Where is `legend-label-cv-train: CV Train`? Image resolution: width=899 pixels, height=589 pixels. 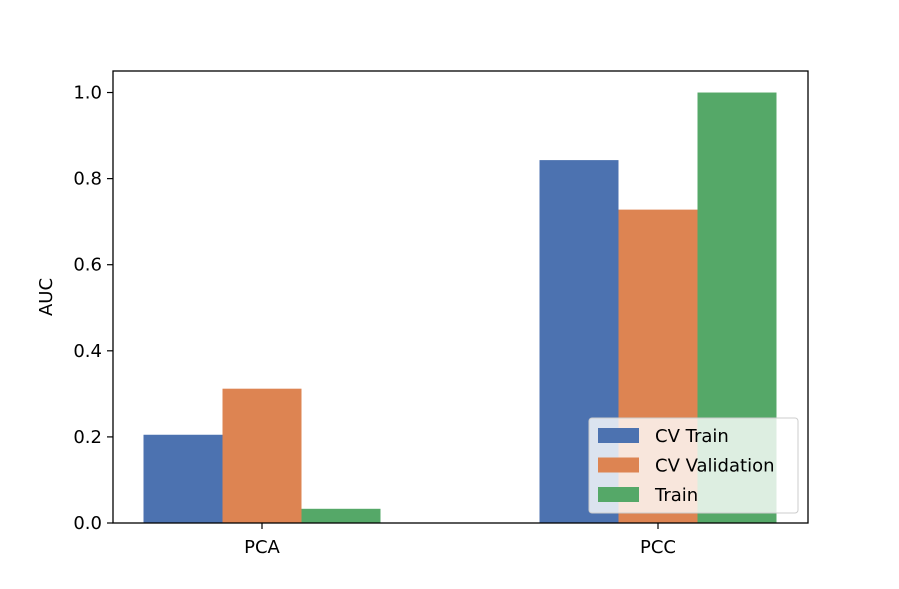 legend-label-cv-train: CV Train is located at coordinates (692, 436).